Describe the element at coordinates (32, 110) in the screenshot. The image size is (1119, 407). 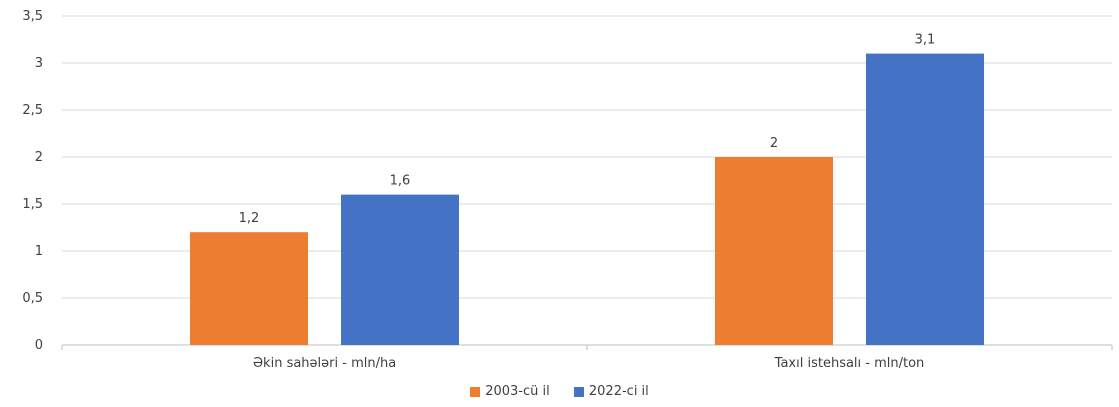
I see `y-tick-label: 2,5` at that location.